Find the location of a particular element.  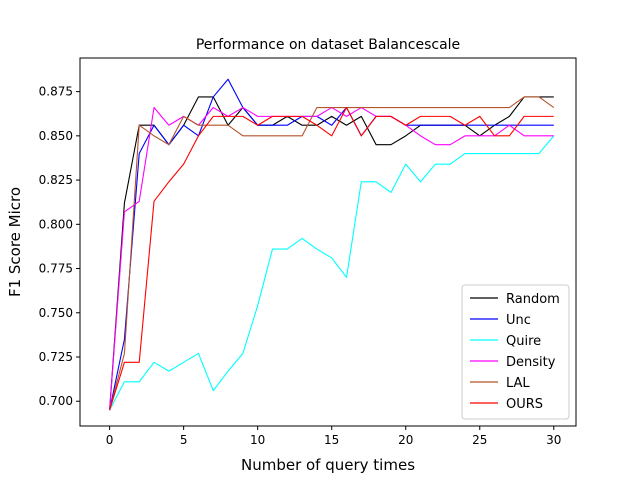

legend-label-ours: OURS is located at coordinates (524, 404).